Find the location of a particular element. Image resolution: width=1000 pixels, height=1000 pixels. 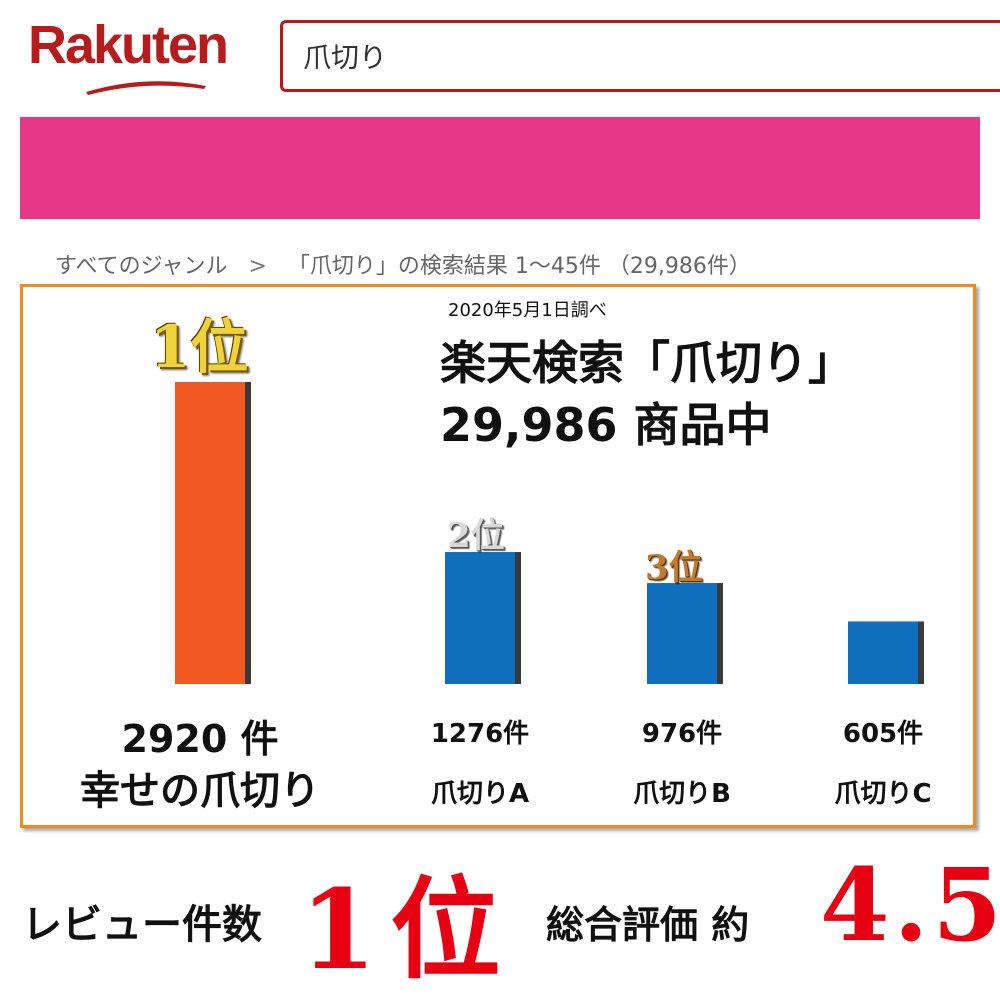

review-count-label: レビュー件数 is located at coordinates (142, 924).